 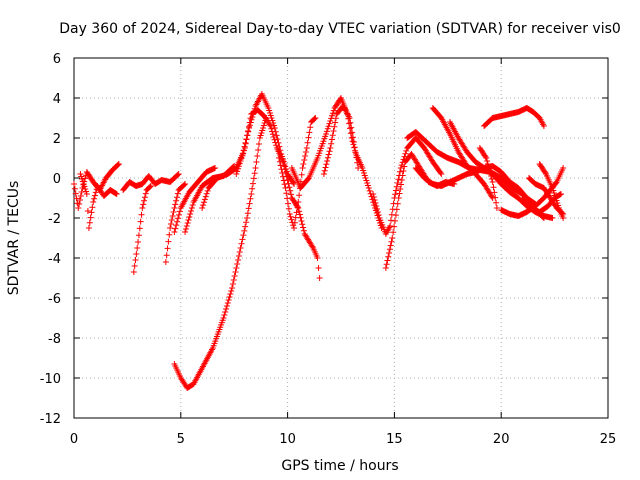 I want to click on series-track-y, so click(x=546, y=196).